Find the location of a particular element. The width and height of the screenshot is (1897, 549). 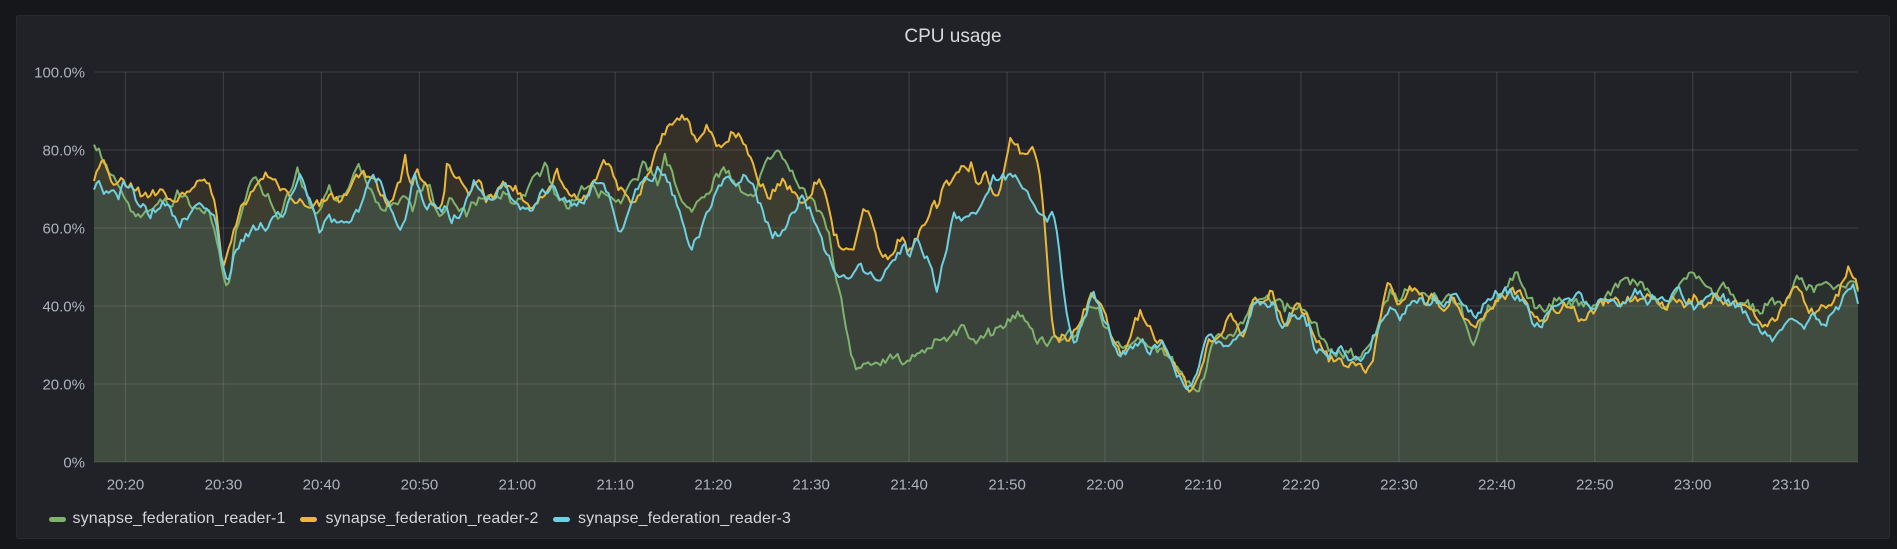

svg-text: 22:20 is located at coordinates (1301, 485).